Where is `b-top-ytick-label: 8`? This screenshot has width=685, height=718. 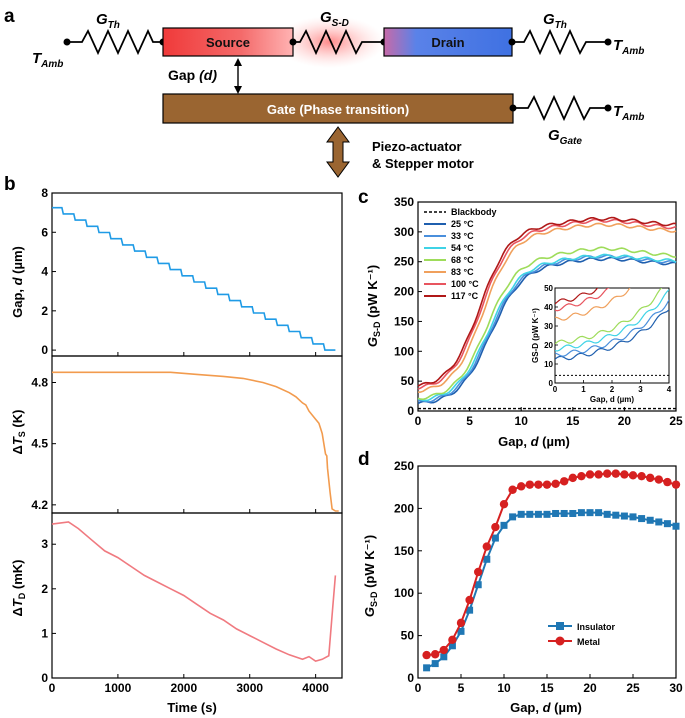 b-top-ytick-label: 8 is located at coordinates (44, 193).